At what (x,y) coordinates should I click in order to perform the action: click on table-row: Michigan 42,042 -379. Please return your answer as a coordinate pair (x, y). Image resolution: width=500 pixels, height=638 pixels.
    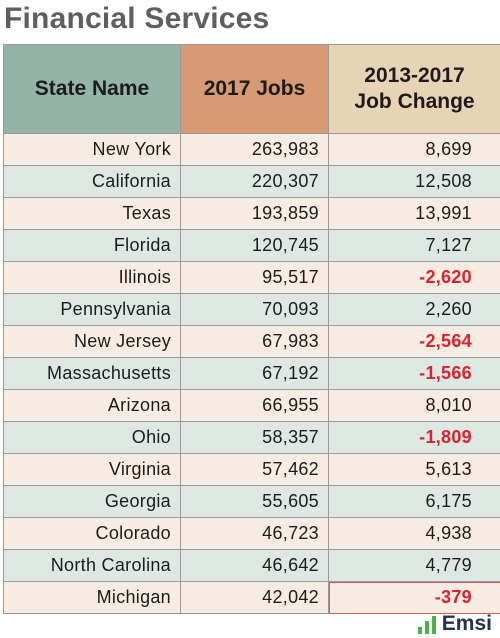
    Looking at the image, I should click on (251, 597).